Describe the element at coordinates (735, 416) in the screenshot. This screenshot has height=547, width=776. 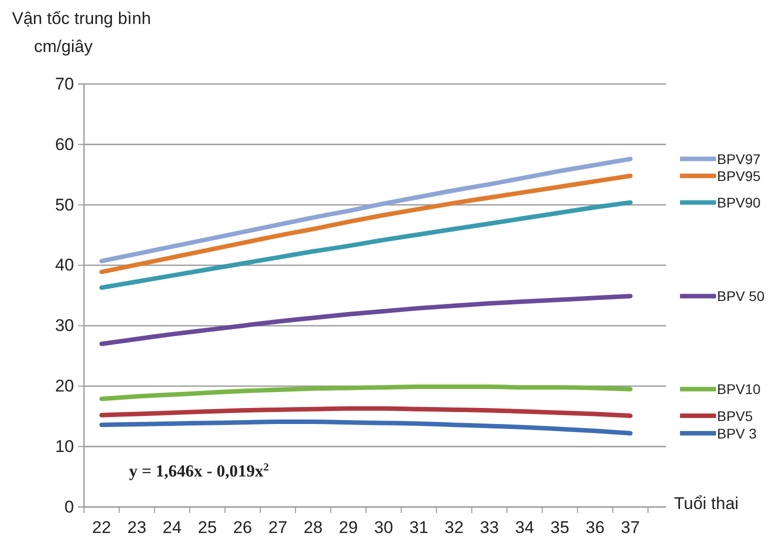
I see `legend-label: BPV5` at that location.